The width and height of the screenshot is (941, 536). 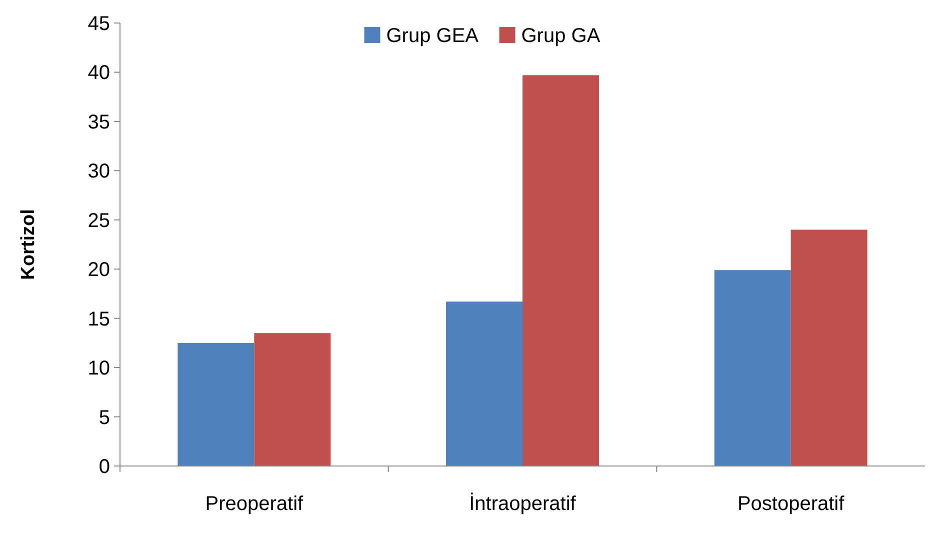 I want to click on y-tick-label: 35, so click(x=99, y=122).